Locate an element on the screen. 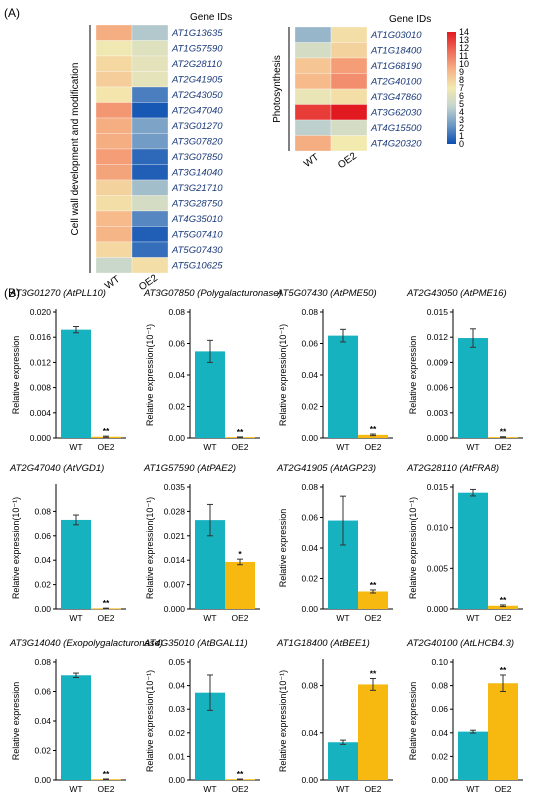  y-tick-label: 0.007 is located at coordinates (175, 585).